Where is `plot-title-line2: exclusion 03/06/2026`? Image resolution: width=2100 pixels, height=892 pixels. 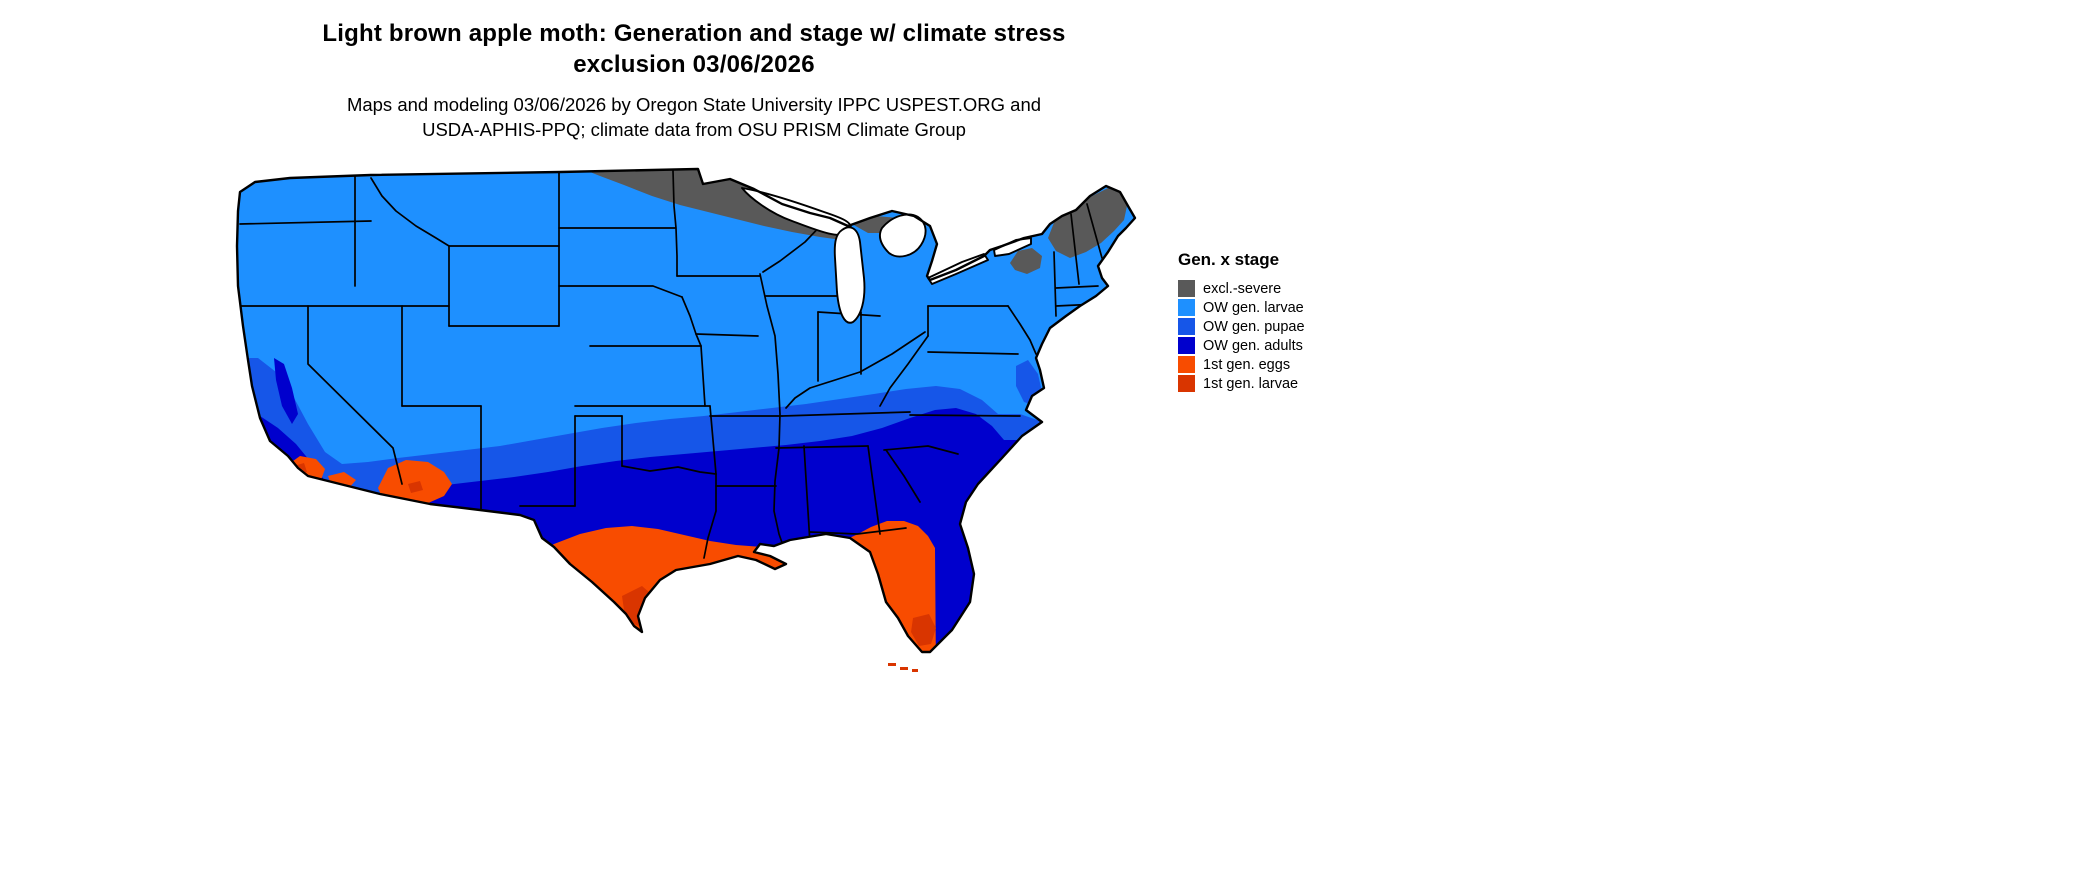 plot-title-line2: exclusion 03/06/2026 is located at coordinates (694, 64).